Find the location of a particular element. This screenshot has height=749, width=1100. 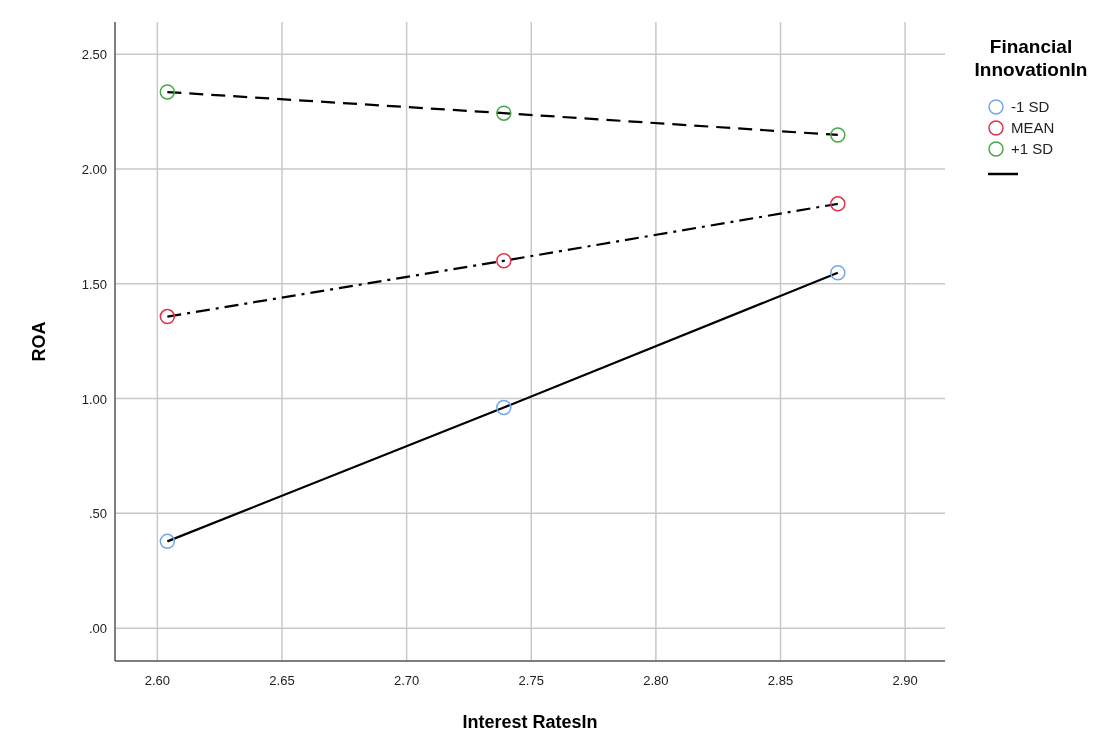

x-tick-label: 2.65 is located at coordinates (282, 680).